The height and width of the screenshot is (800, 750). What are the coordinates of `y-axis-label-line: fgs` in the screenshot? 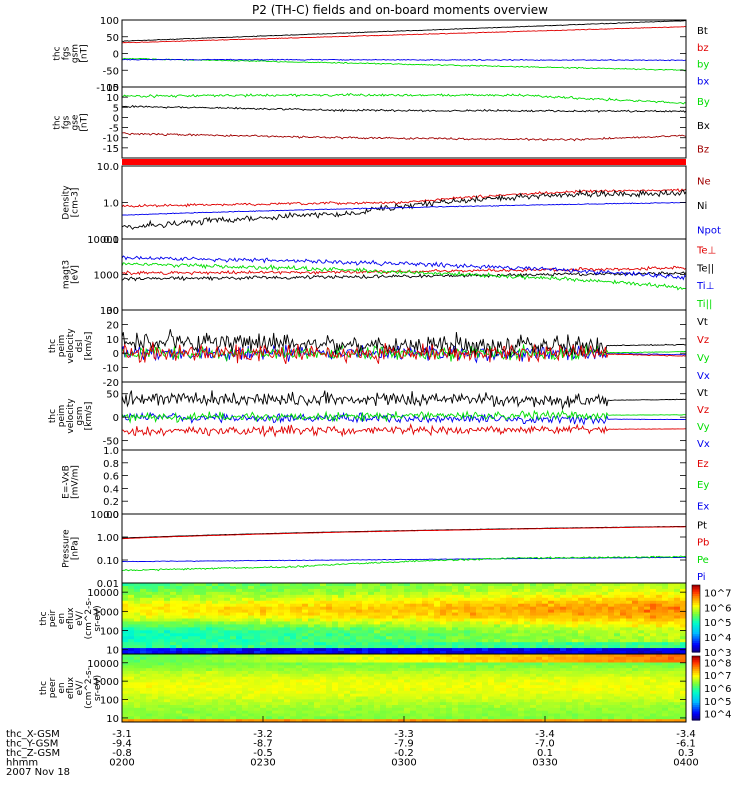 It's located at (67, 122).